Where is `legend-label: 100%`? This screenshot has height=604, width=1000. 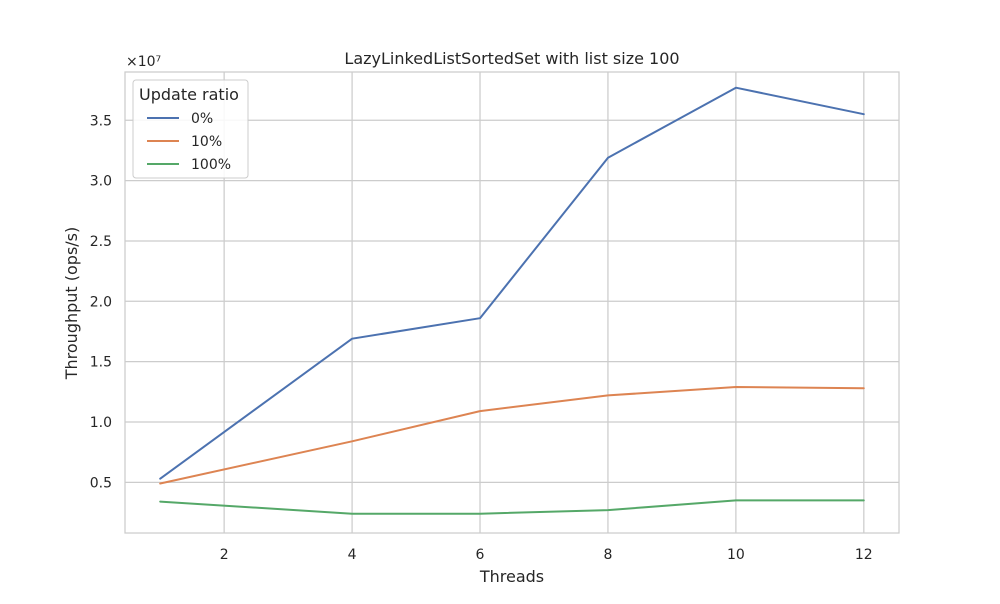 legend-label: 100% is located at coordinates (211, 165).